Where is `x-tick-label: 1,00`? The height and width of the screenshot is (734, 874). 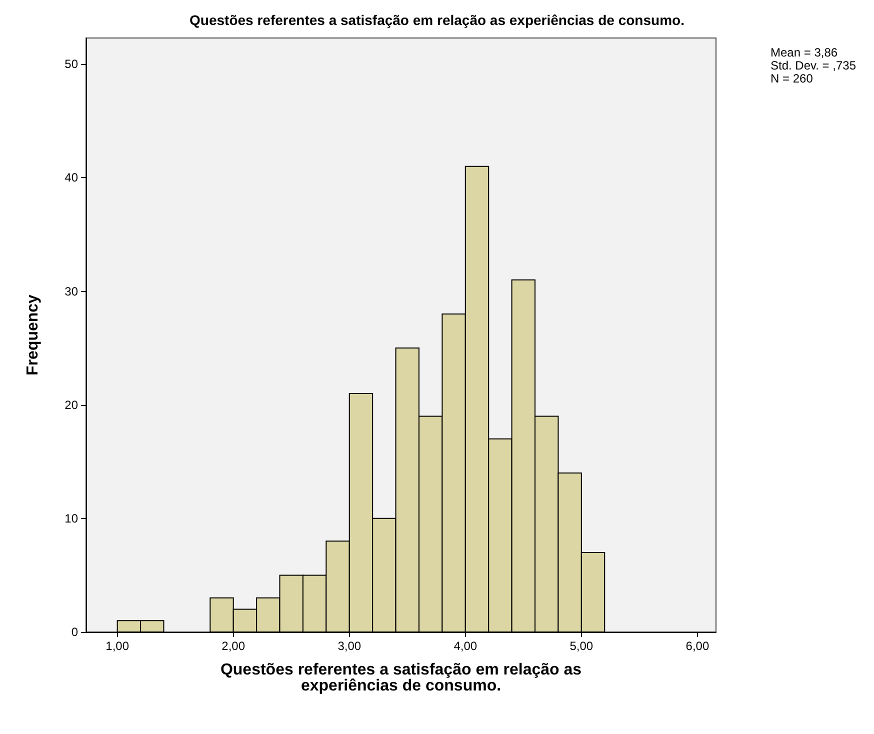
x-tick-label: 1,00 is located at coordinates (118, 646).